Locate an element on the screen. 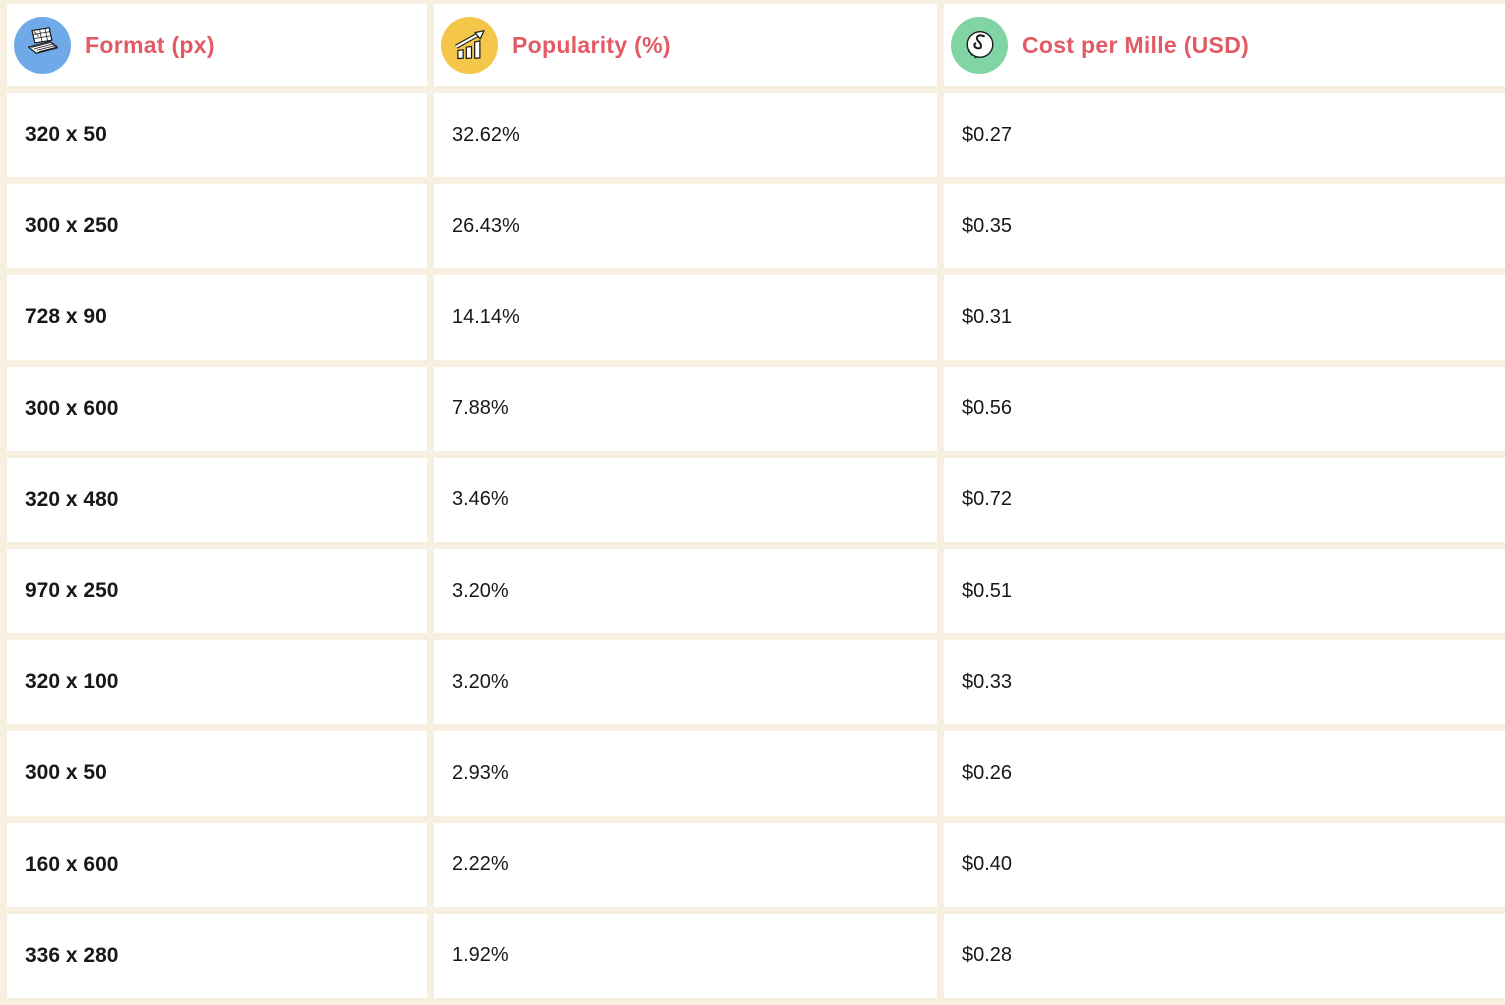 The height and width of the screenshot is (1005, 1505). table-row: 320 x 480 3.46% $0.72 is located at coordinates (756, 499).